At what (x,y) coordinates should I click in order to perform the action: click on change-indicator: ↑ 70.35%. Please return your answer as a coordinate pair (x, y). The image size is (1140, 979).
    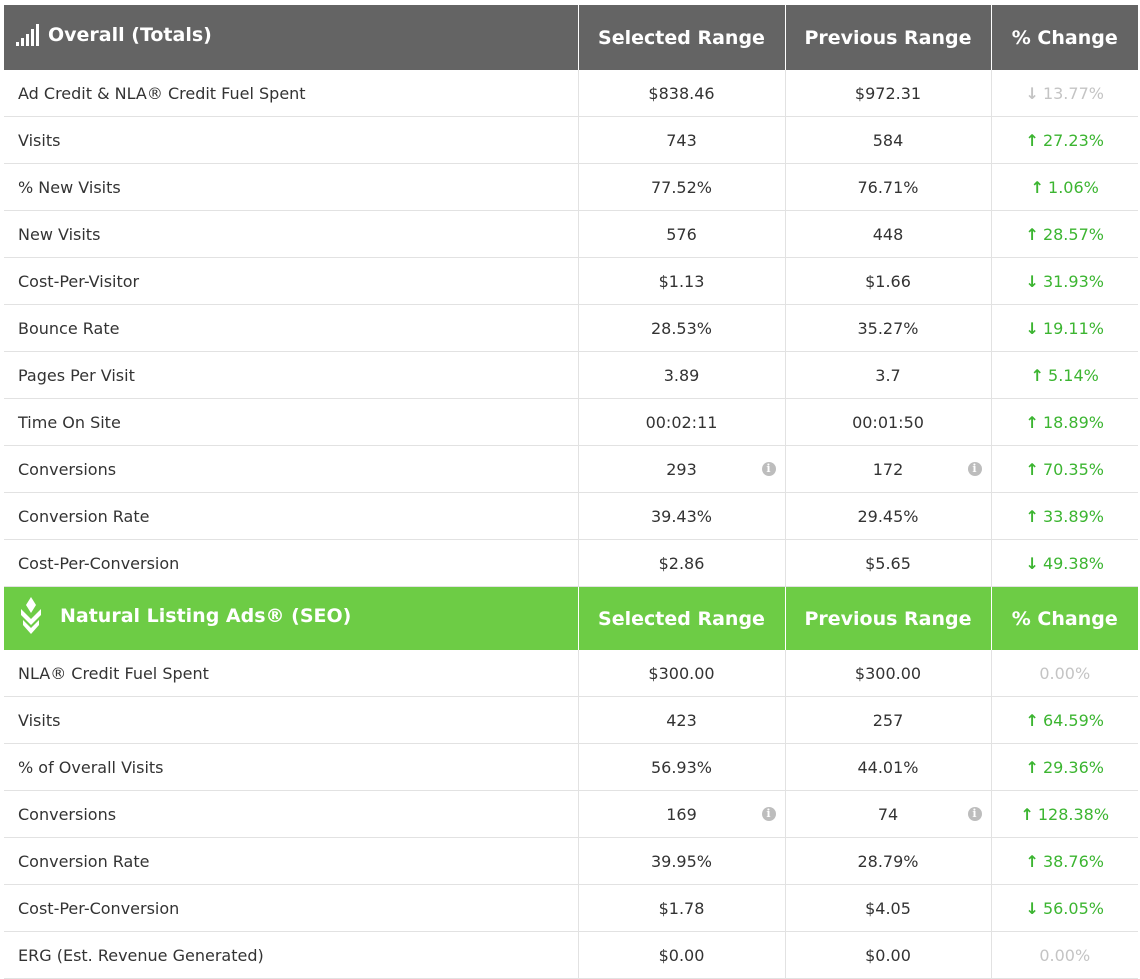
    Looking at the image, I should click on (1065, 469).